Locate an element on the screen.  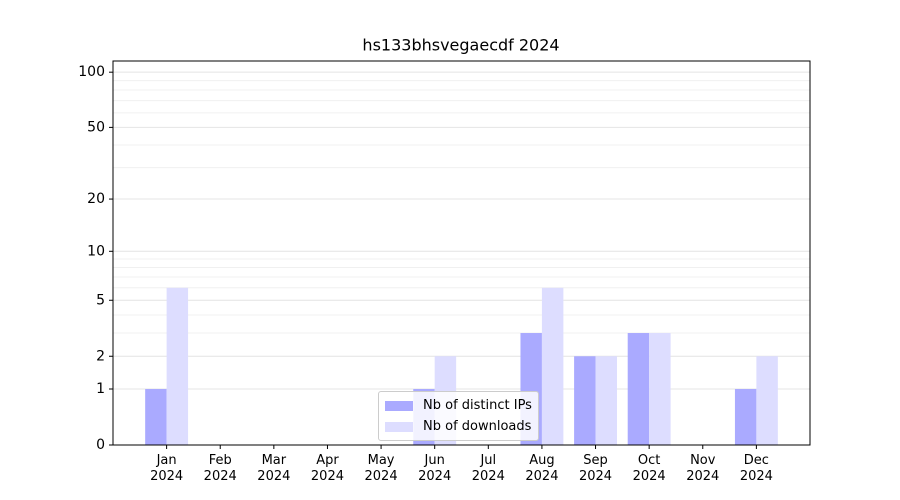
y-tick-label: 100 is located at coordinates (91, 72).